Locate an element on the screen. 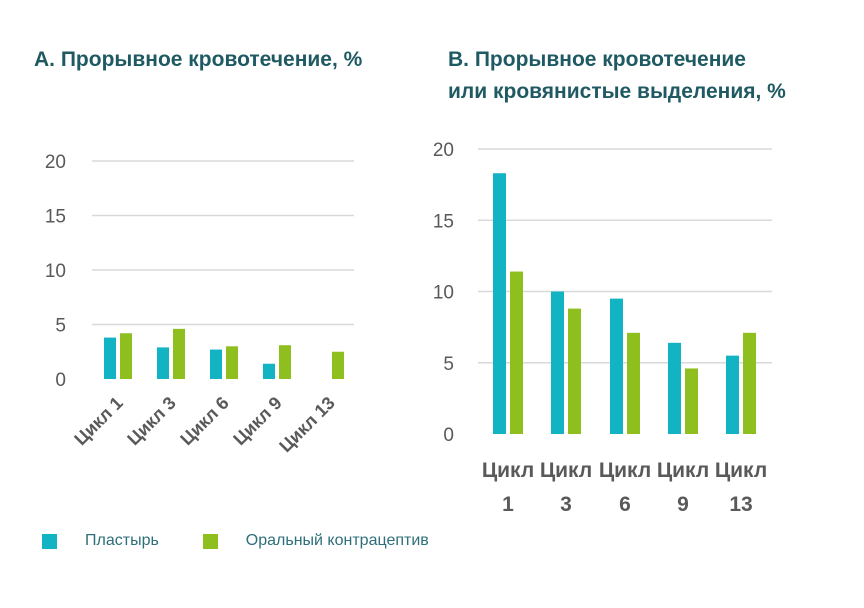  chart-b-y-tick-label: 0 is located at coordinates (448, 435).